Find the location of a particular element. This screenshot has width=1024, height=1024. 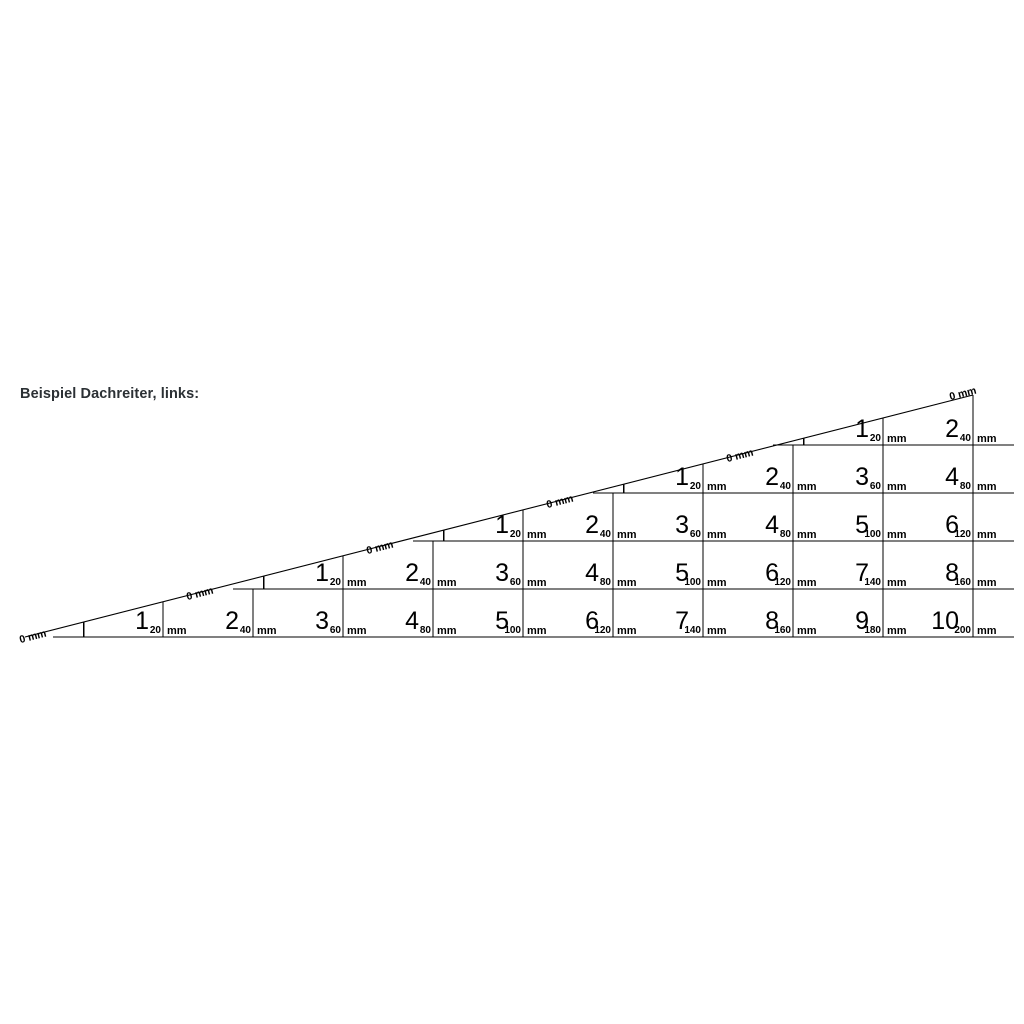

cell-mm-value: 200 is located at coordinates (962, 630).